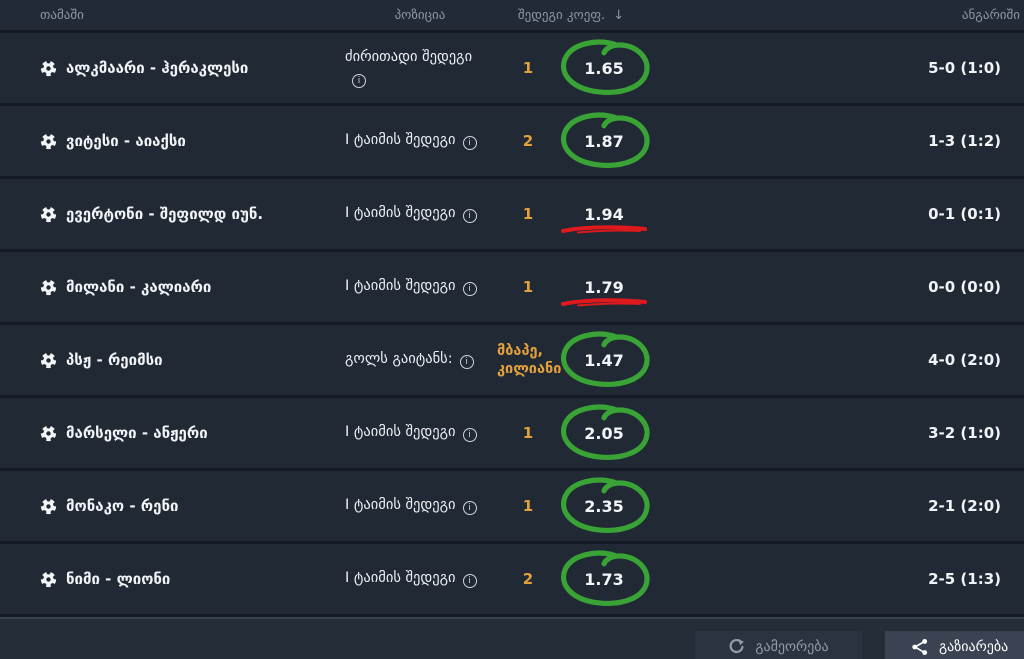 The image size is (1024, 659). What do you see at coordinates (157, 68) in the screenshot?
I see `game-name: ალკმაარი - ჰერაკლესი` at bounding box center [157, 68].